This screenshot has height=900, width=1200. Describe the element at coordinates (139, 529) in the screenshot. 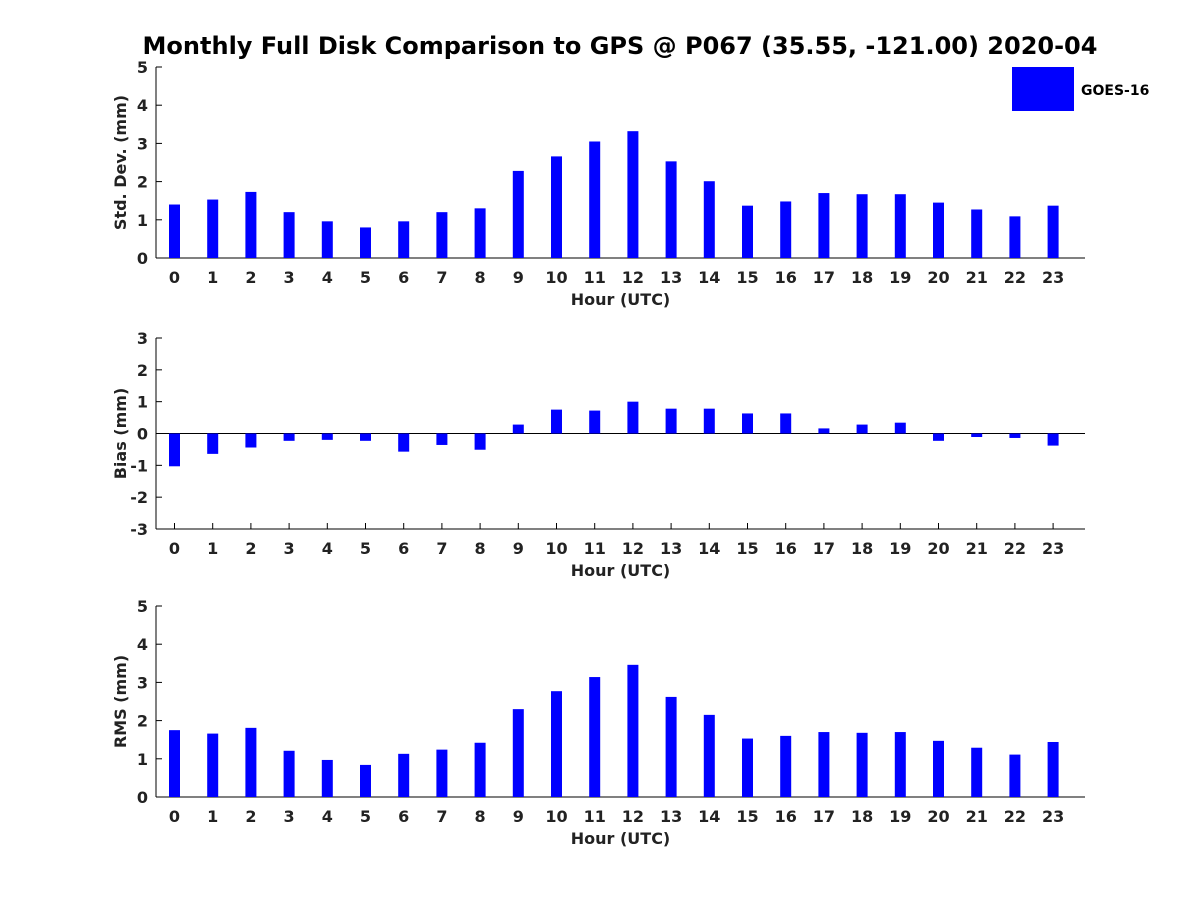

I see `y-tick-label: -3` at that location.